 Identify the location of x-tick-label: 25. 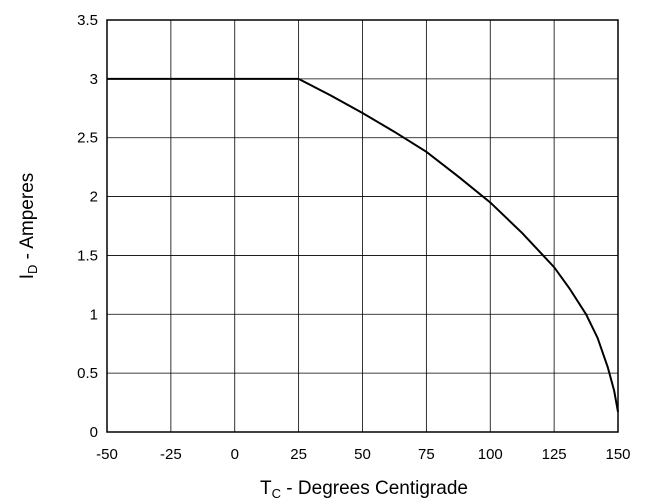
(298, 454).